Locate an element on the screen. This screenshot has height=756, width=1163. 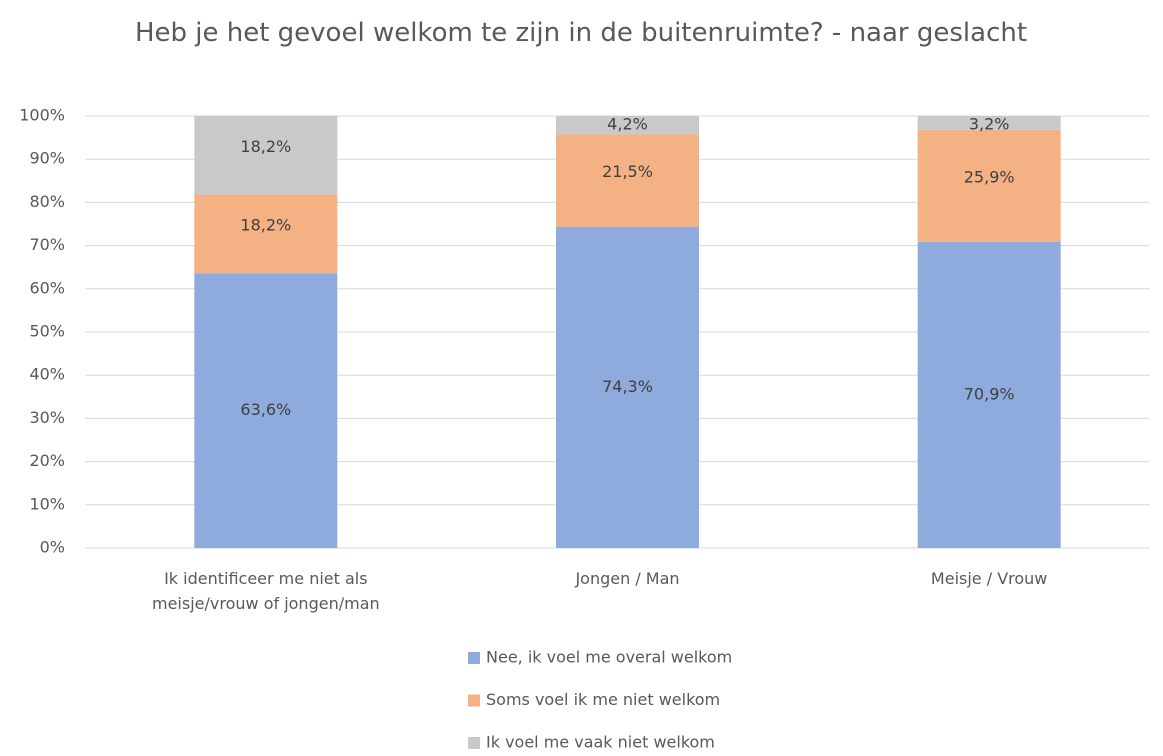
x-tick-label: Meisje / Vrouw is located at coordinates (989, 578).